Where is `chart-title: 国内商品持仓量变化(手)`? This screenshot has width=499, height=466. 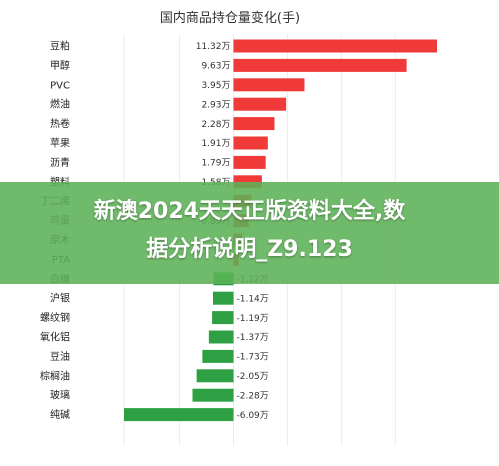
chart-title: 国内商品持仓量变化(手) is located at coordinates (230, 18).